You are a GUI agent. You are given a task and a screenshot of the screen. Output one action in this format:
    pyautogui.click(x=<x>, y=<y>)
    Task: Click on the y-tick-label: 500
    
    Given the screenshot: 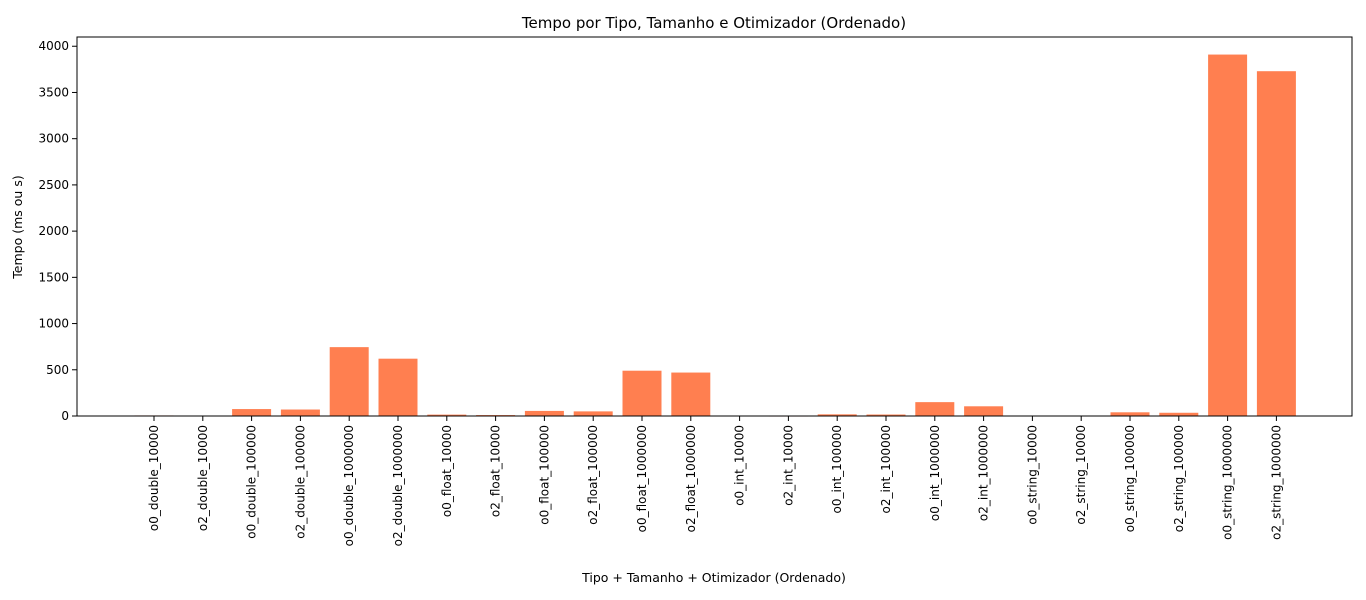 What is the action you would take?
    pyautogui.click(x=57, y=370)
    